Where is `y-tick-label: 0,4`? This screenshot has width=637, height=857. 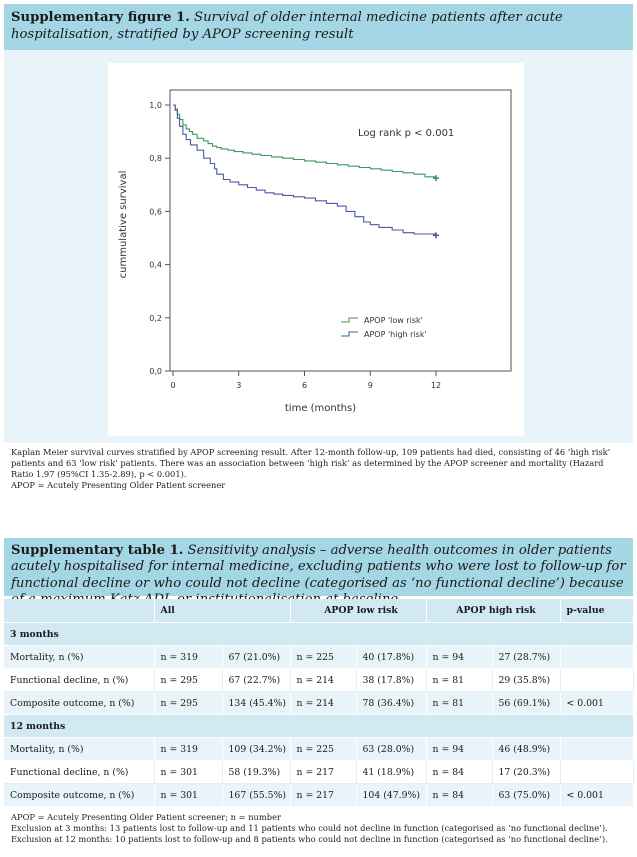 y-tick-label: 0,4 is located at coordinates (155, 265).